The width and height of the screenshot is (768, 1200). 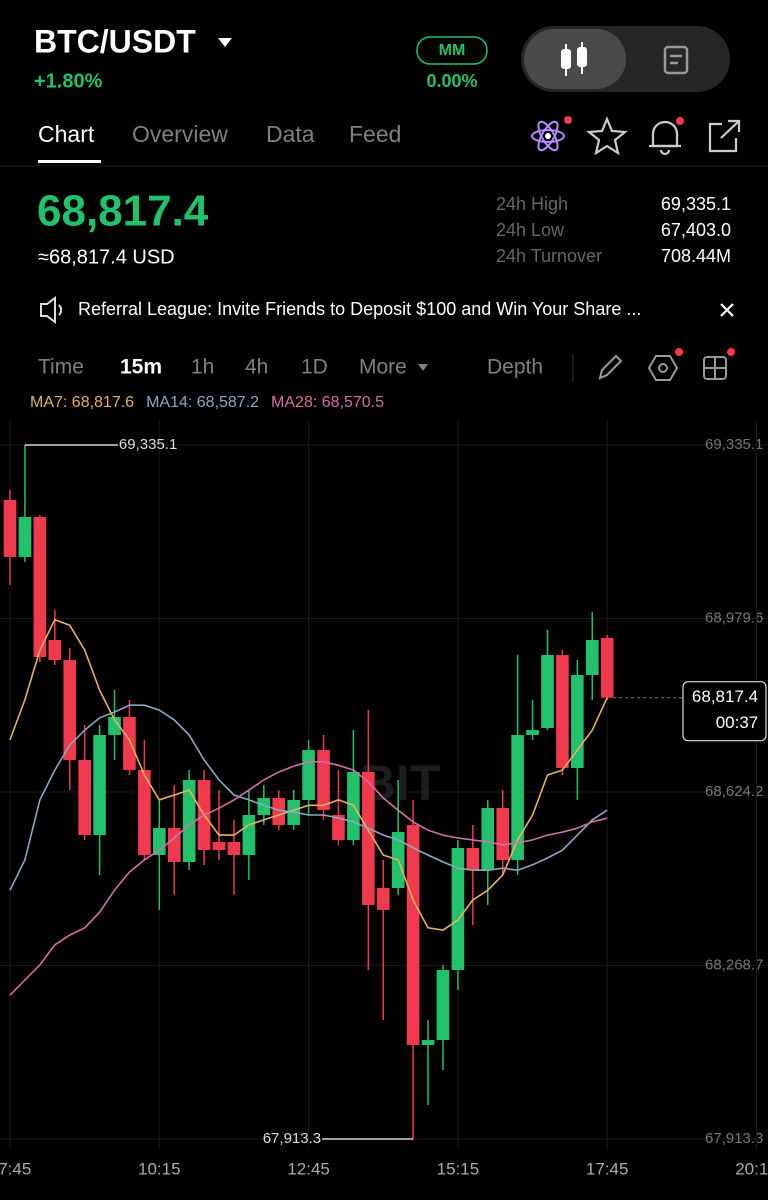 I want to click on y-tick-label: 67,913.3, so click(x=734, y=1138).